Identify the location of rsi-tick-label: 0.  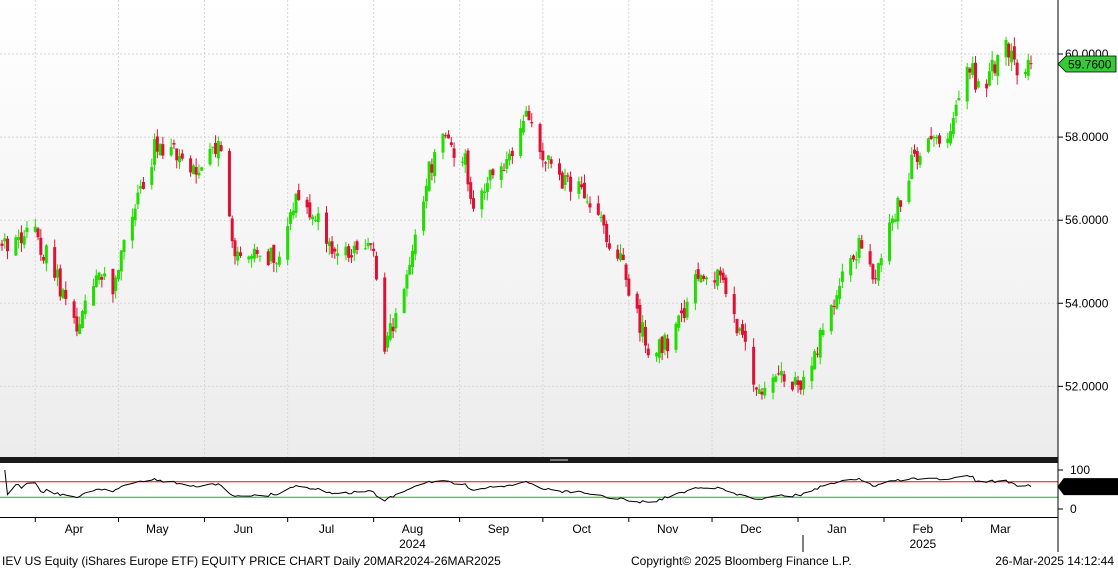
(1073, 509).